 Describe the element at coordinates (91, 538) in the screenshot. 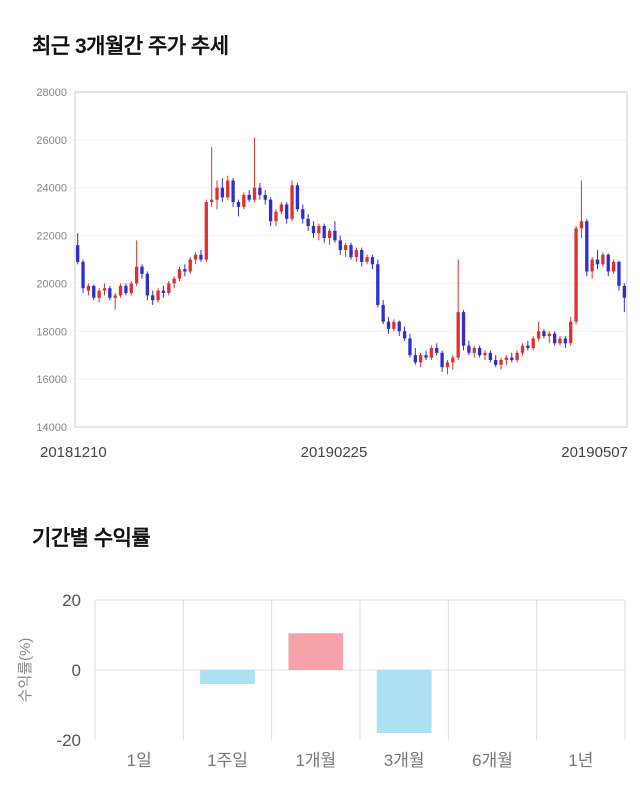

I see `returns-chart-title: 기간별 수익률` at that location.